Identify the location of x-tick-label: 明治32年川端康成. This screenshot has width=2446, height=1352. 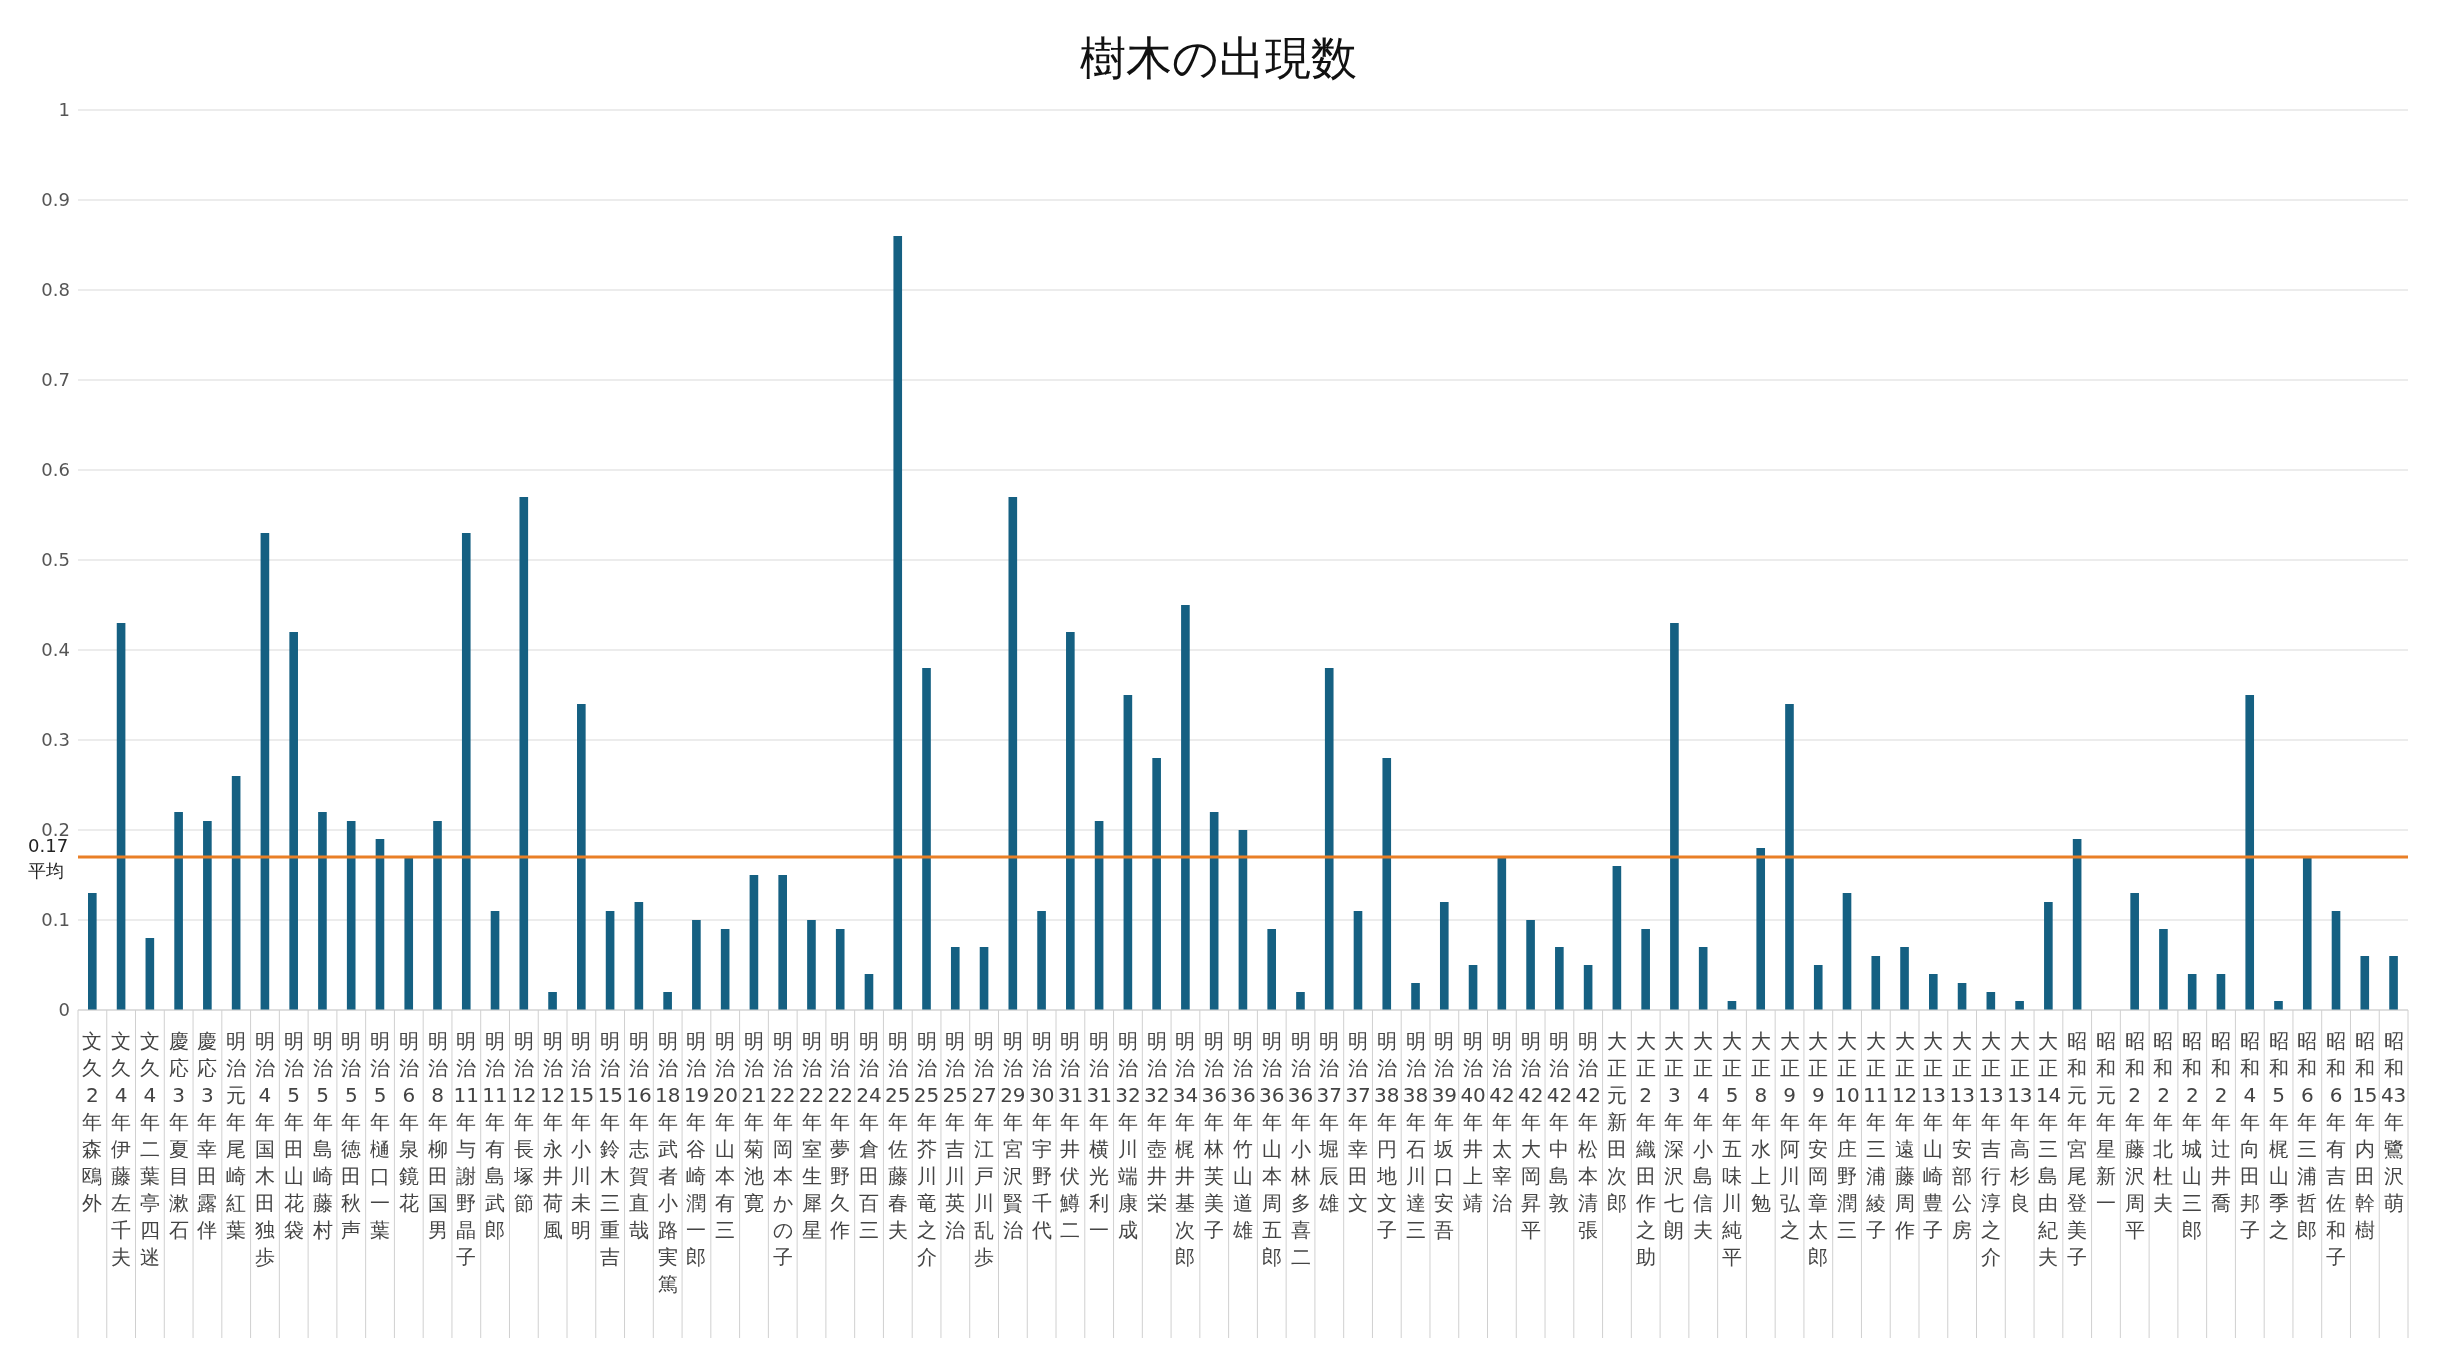
(1128, 1135).